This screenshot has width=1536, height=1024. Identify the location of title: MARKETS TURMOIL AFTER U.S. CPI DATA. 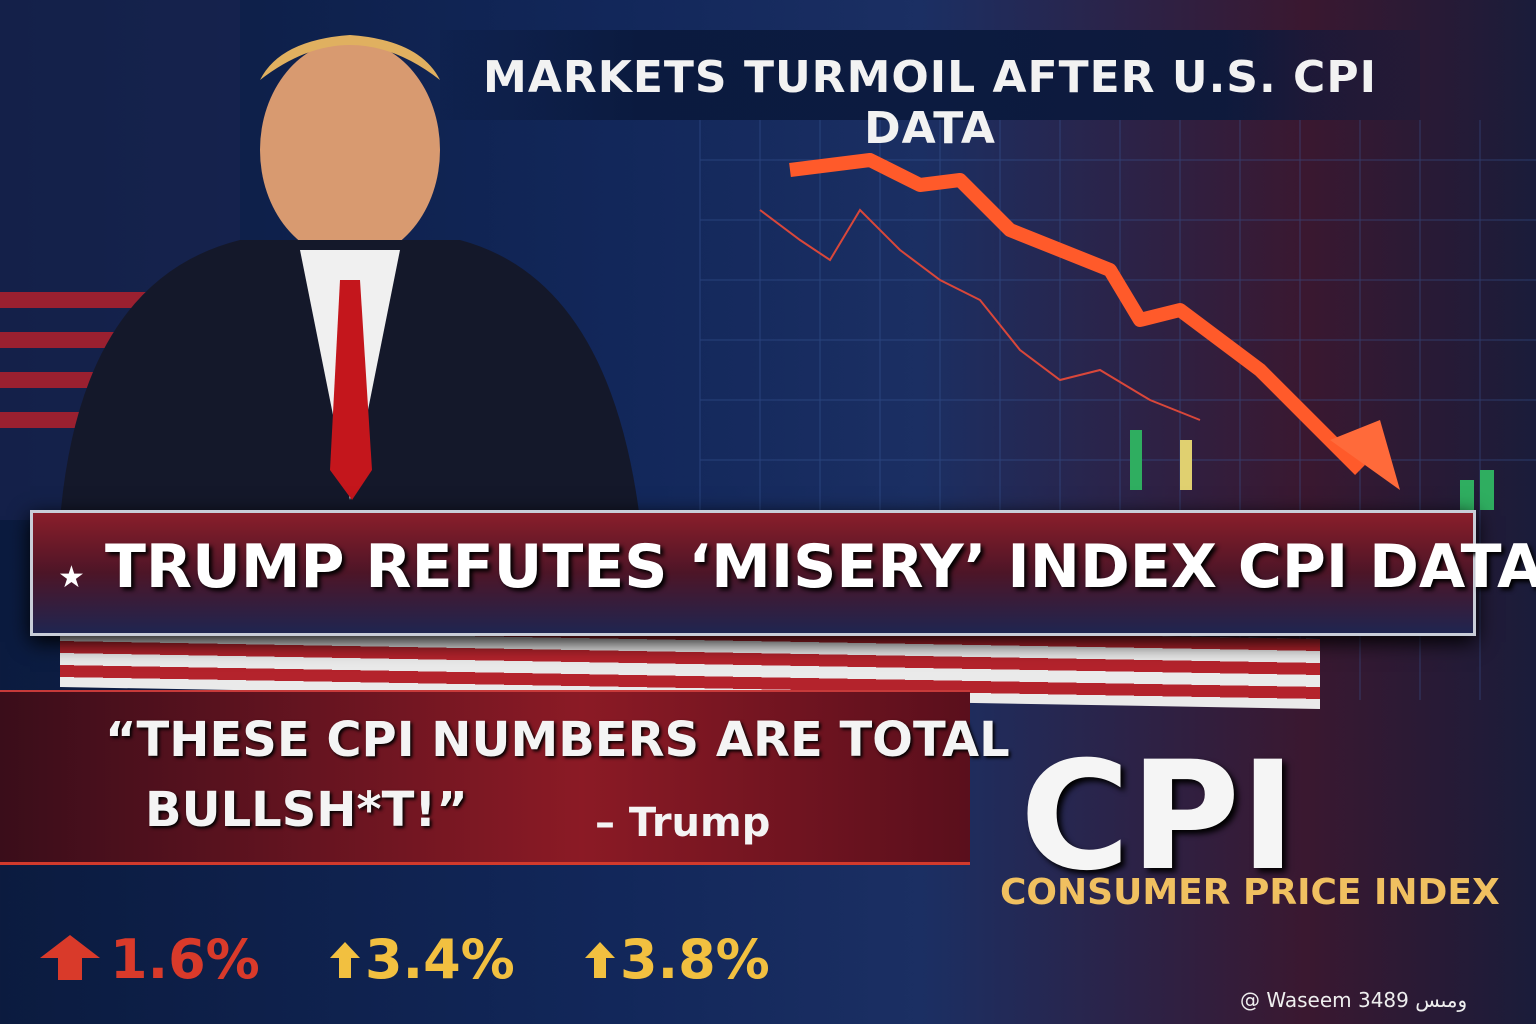
(930, 103).